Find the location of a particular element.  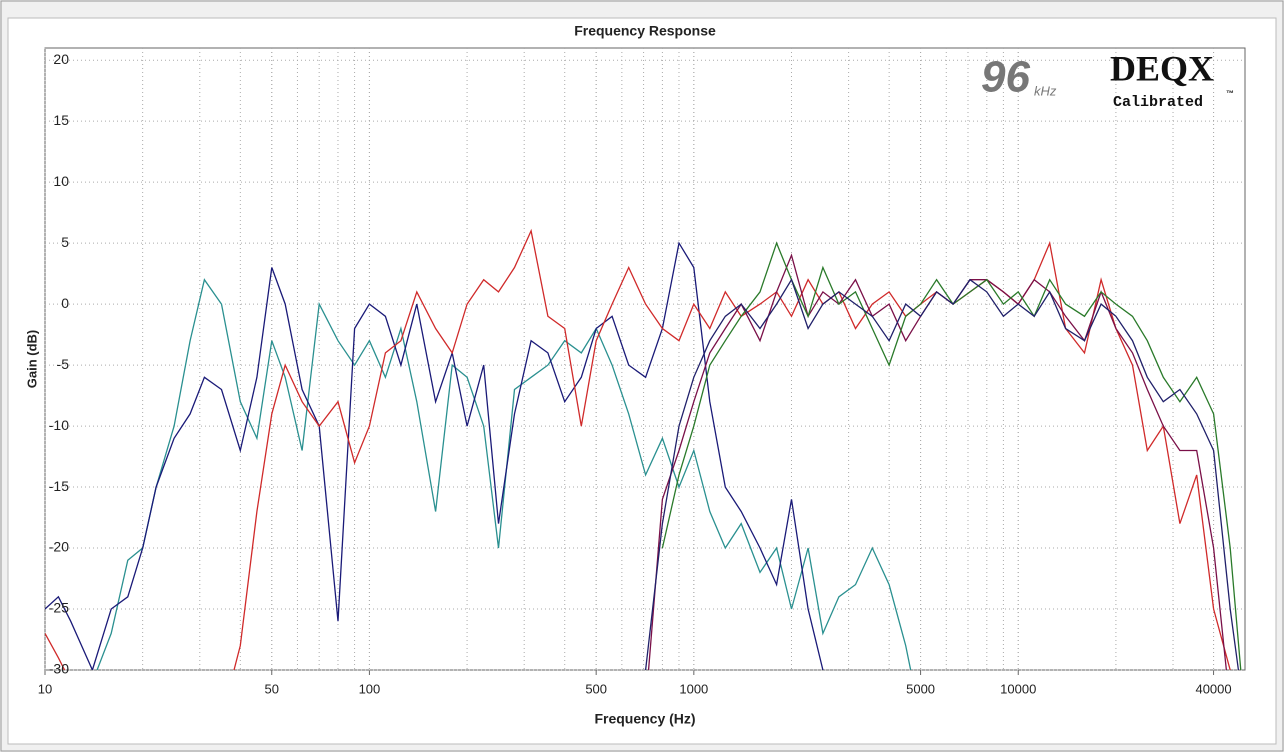

x-tick-label: 1000 is located at coordinates (693, 688).